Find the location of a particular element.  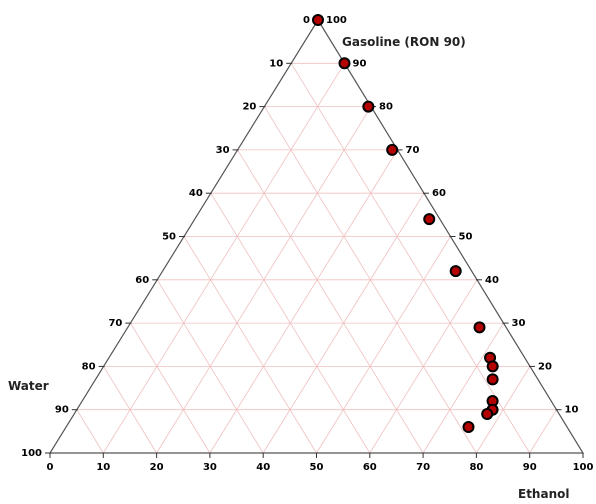

right-tick-label: 60 is located at coordinates (439, 193).